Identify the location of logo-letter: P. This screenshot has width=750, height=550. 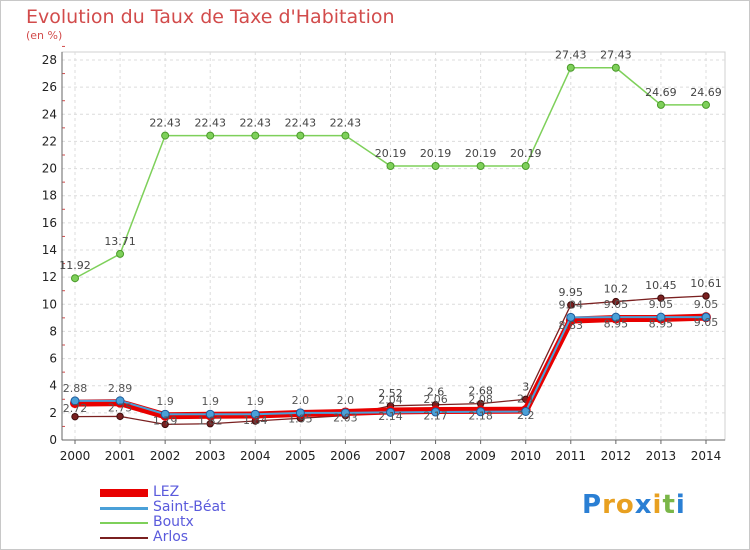
(592, 505).